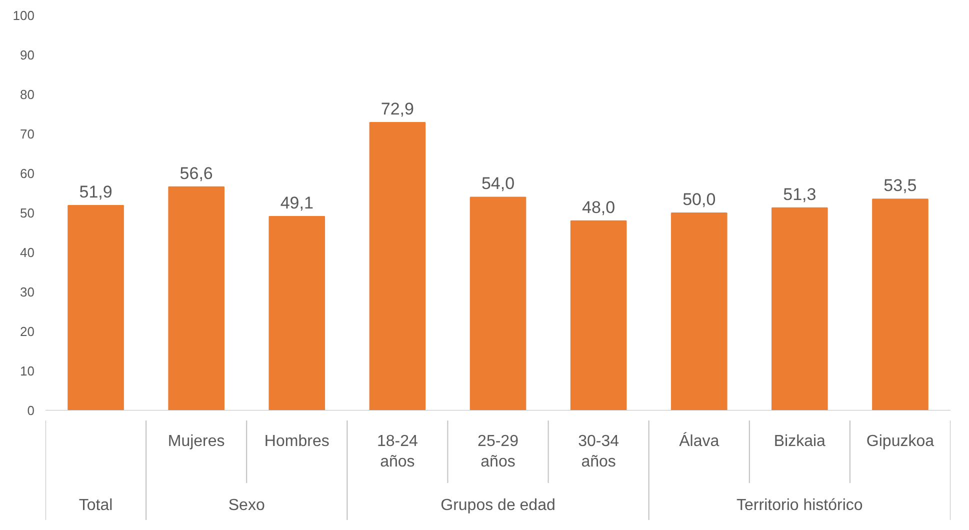  Describe the element at coordinates (599, 451) in the screenshot. I see `x-tick-label: 30-34 años` at that location.